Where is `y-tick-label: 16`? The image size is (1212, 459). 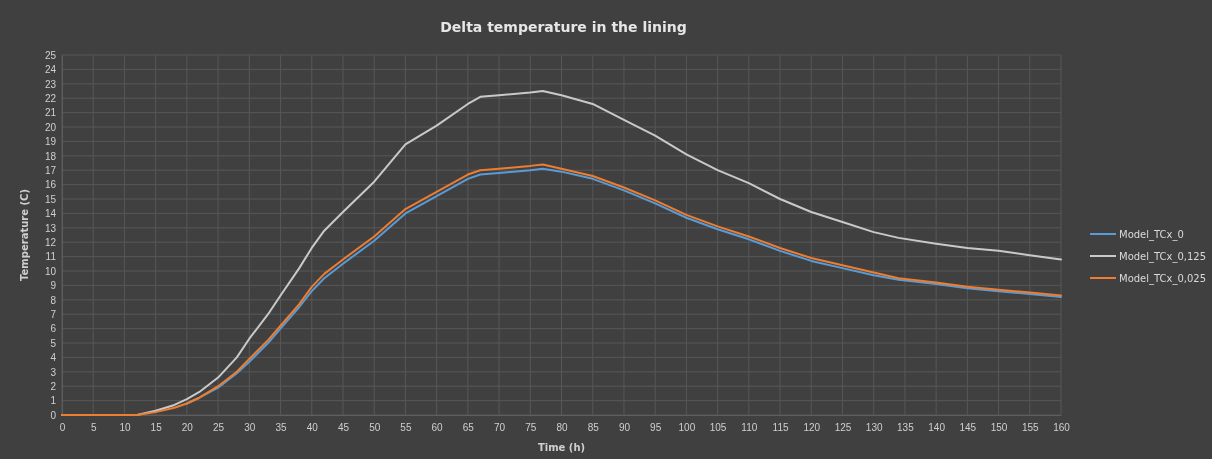
y-tick-label: 16 is located at coordinates (50, 185).